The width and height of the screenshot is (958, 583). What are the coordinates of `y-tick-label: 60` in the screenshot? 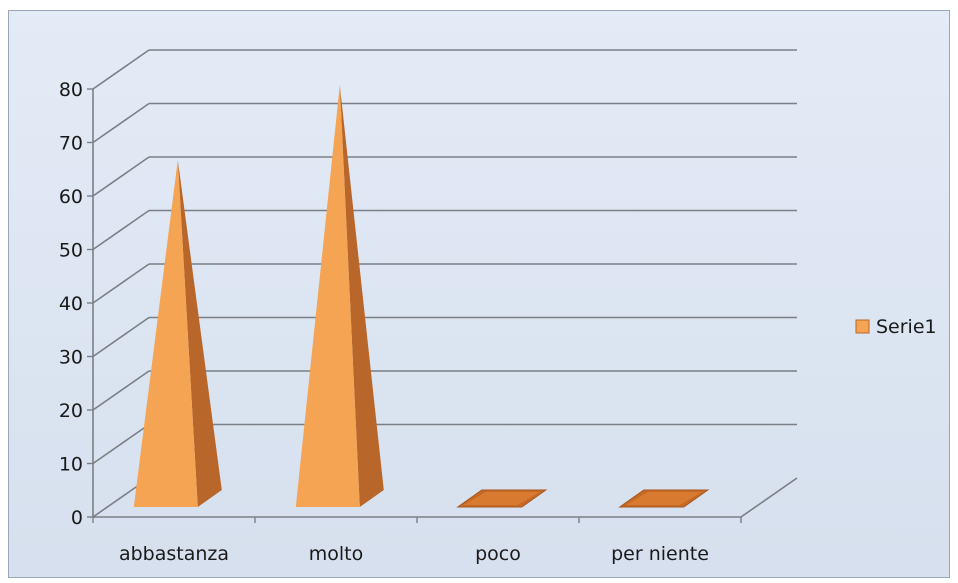 It's located at (71, 197).